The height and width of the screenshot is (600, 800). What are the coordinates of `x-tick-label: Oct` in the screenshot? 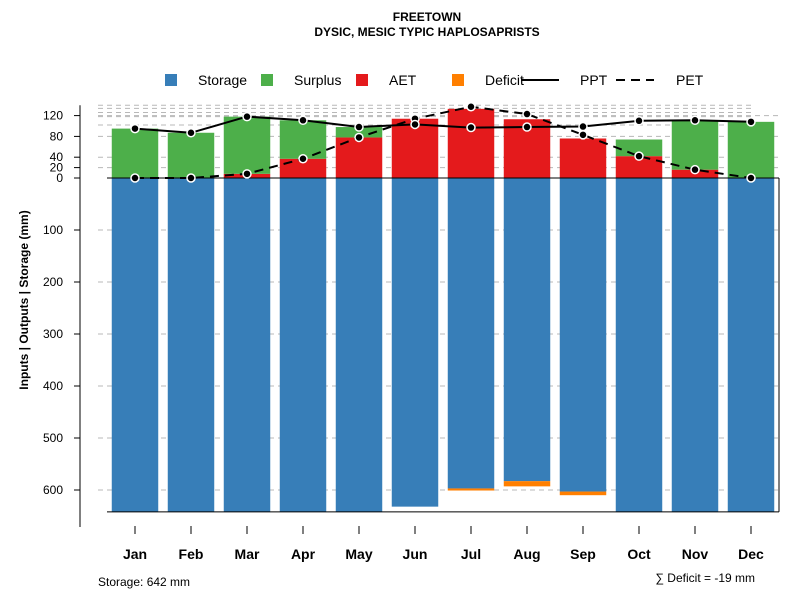 It's located at (639, 554).